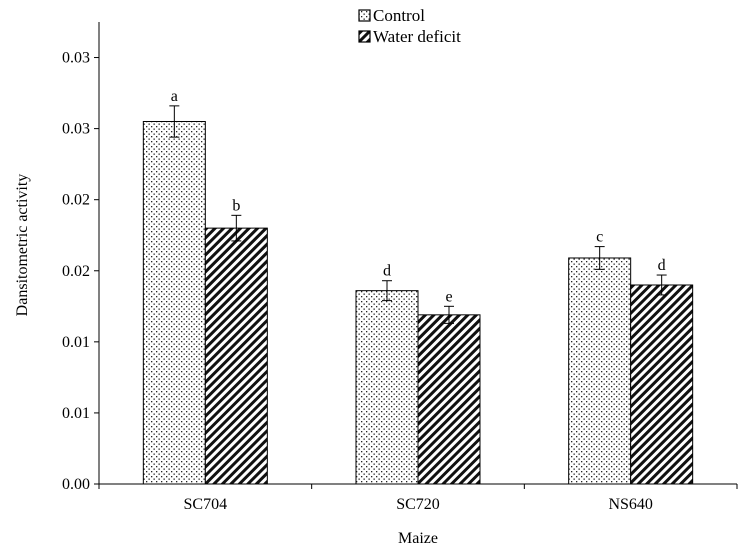 The image size is (748, 551). What do you see at coordinates (22, 245) in the screenshot?
I see `y-axis-title: Dansitometric activity` at bounding box center [22, 245].